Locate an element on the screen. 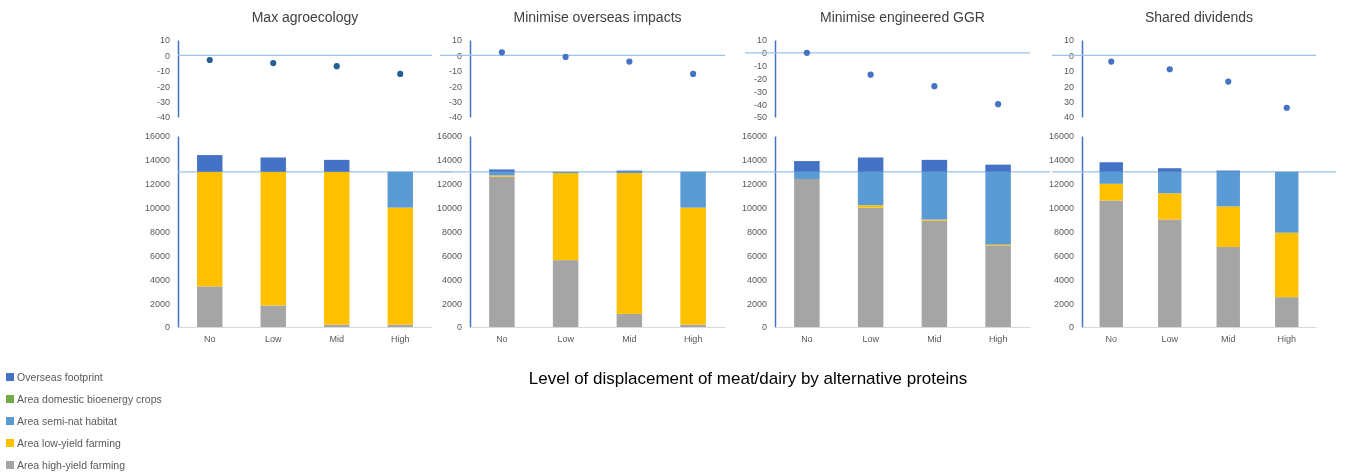 The height and width of the screenshot is (472, 1349). chart-title: Shared dividends is located at coordinates (1199, 17).